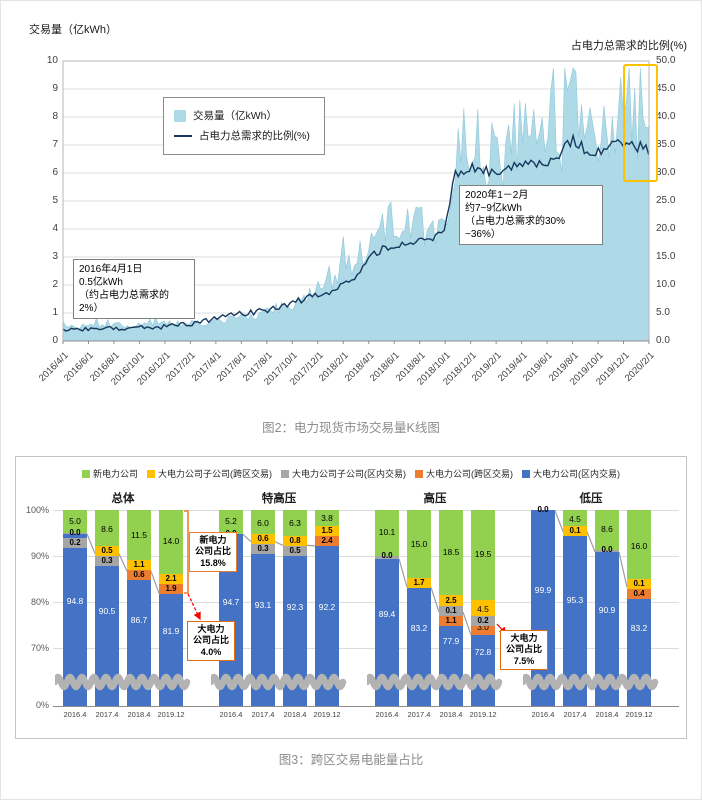 The height and width of the screenshot is (800, 702). I want to click on stacked-bar: 15.0 1.7 83.2, so click(419, 608).